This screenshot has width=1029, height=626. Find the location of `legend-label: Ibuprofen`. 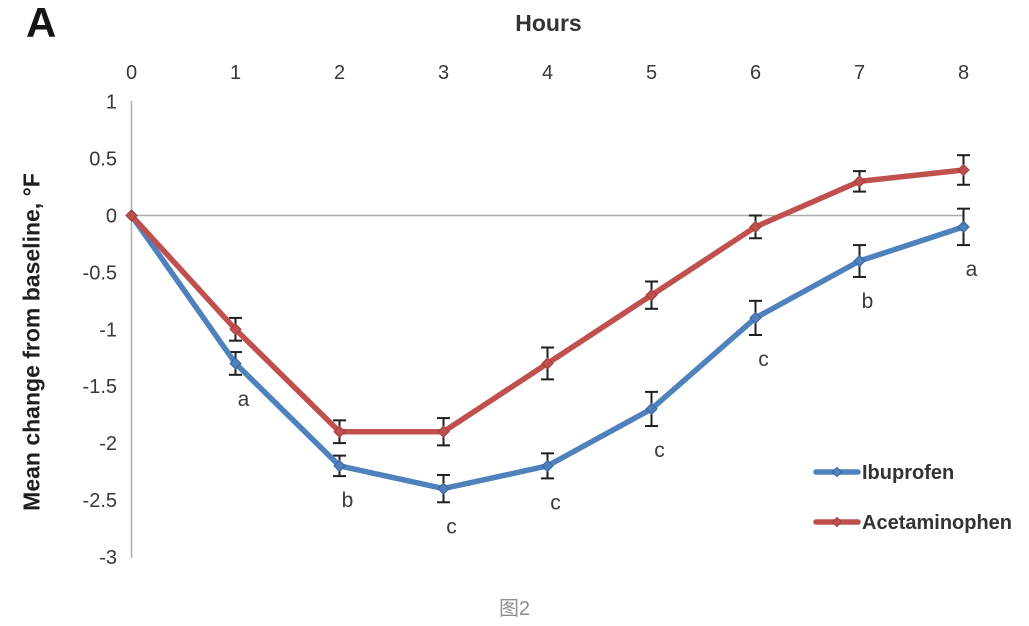

legend-label: Ibuprofen is located at coordinates (908, 473).